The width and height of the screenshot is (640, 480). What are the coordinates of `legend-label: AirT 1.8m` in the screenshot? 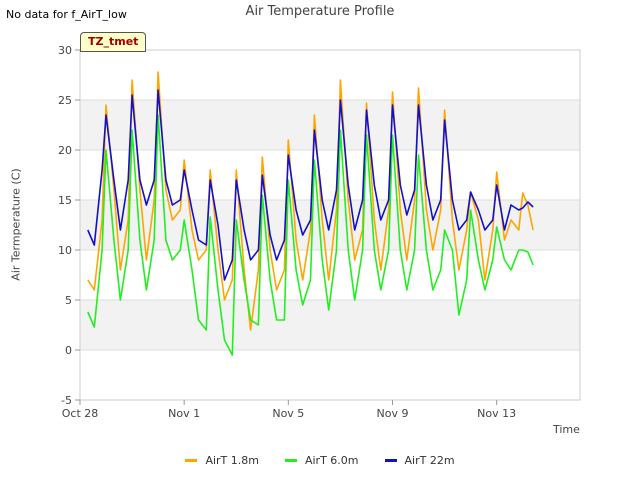 It's located at (232, 460).